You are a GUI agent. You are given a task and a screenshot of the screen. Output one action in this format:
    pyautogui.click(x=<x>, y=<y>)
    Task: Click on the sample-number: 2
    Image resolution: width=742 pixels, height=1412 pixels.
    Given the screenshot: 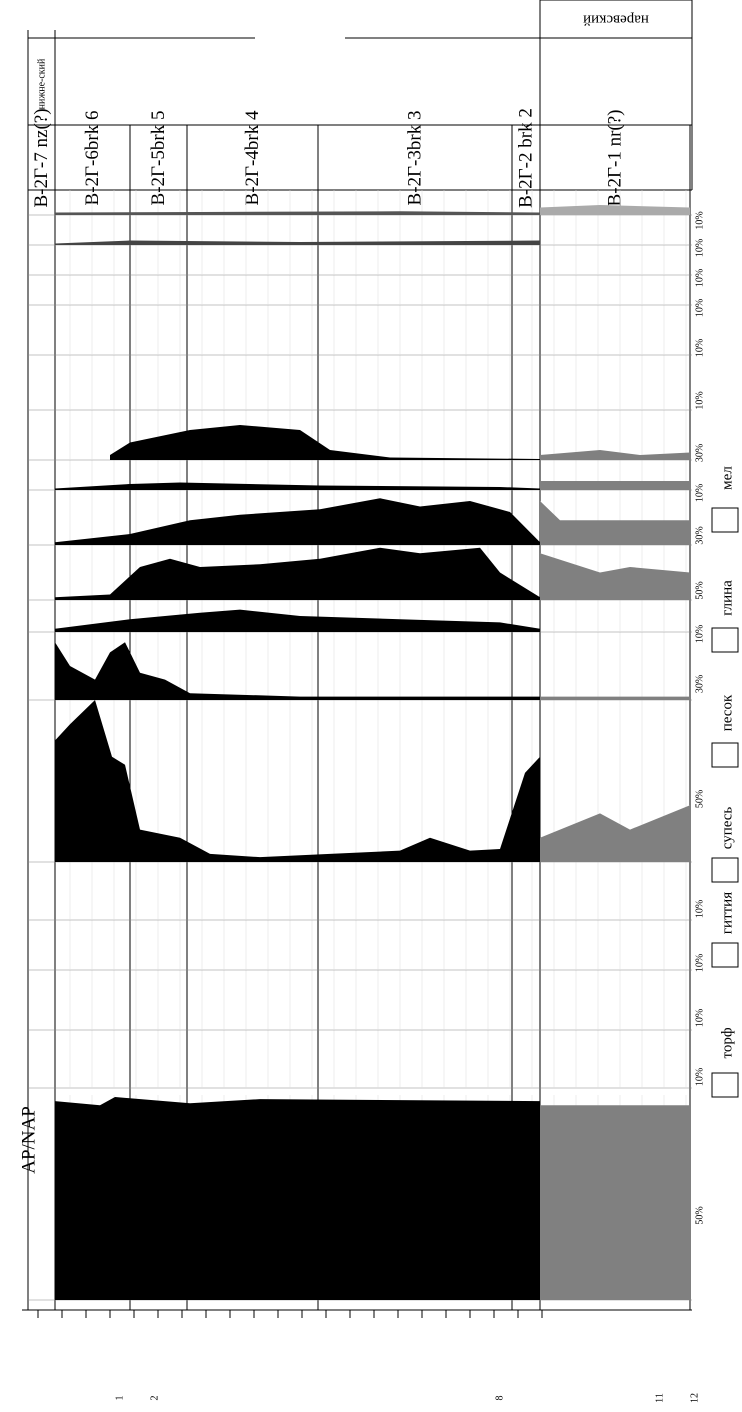 What is the action you would take?
    pyautogui.click(x=154, y=1398)
    